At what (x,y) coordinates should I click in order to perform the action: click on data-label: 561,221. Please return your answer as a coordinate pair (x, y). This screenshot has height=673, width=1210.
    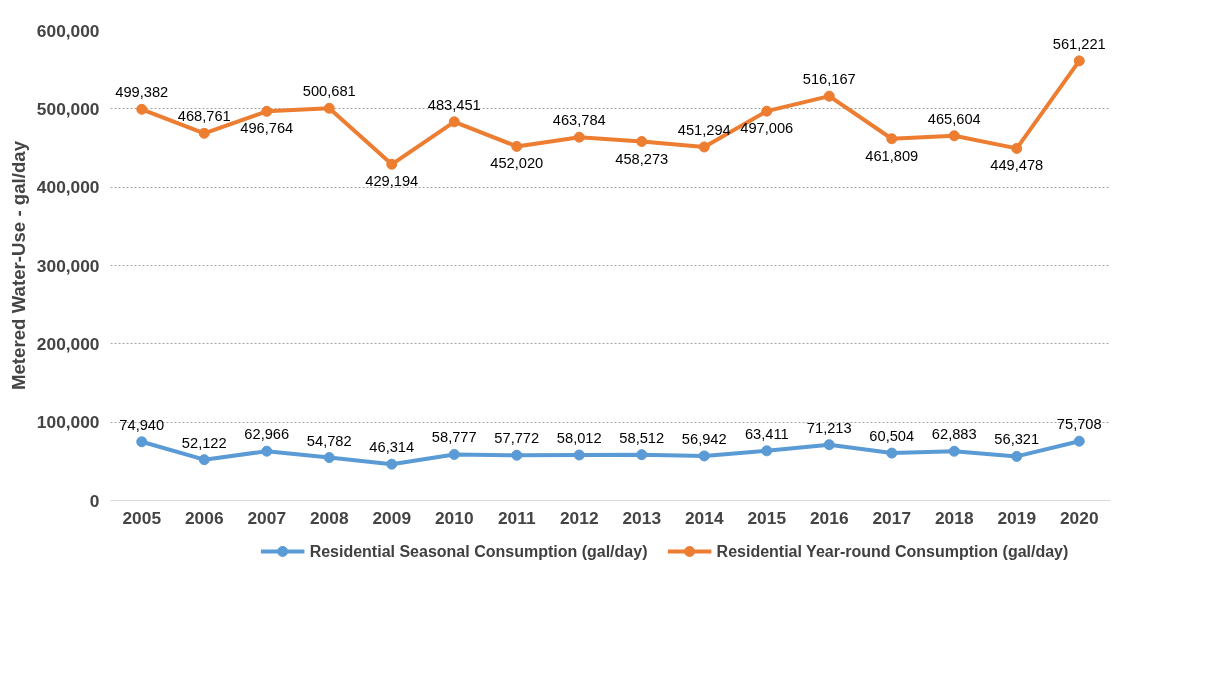
    Looking at the image, I should click on (1079, 43).